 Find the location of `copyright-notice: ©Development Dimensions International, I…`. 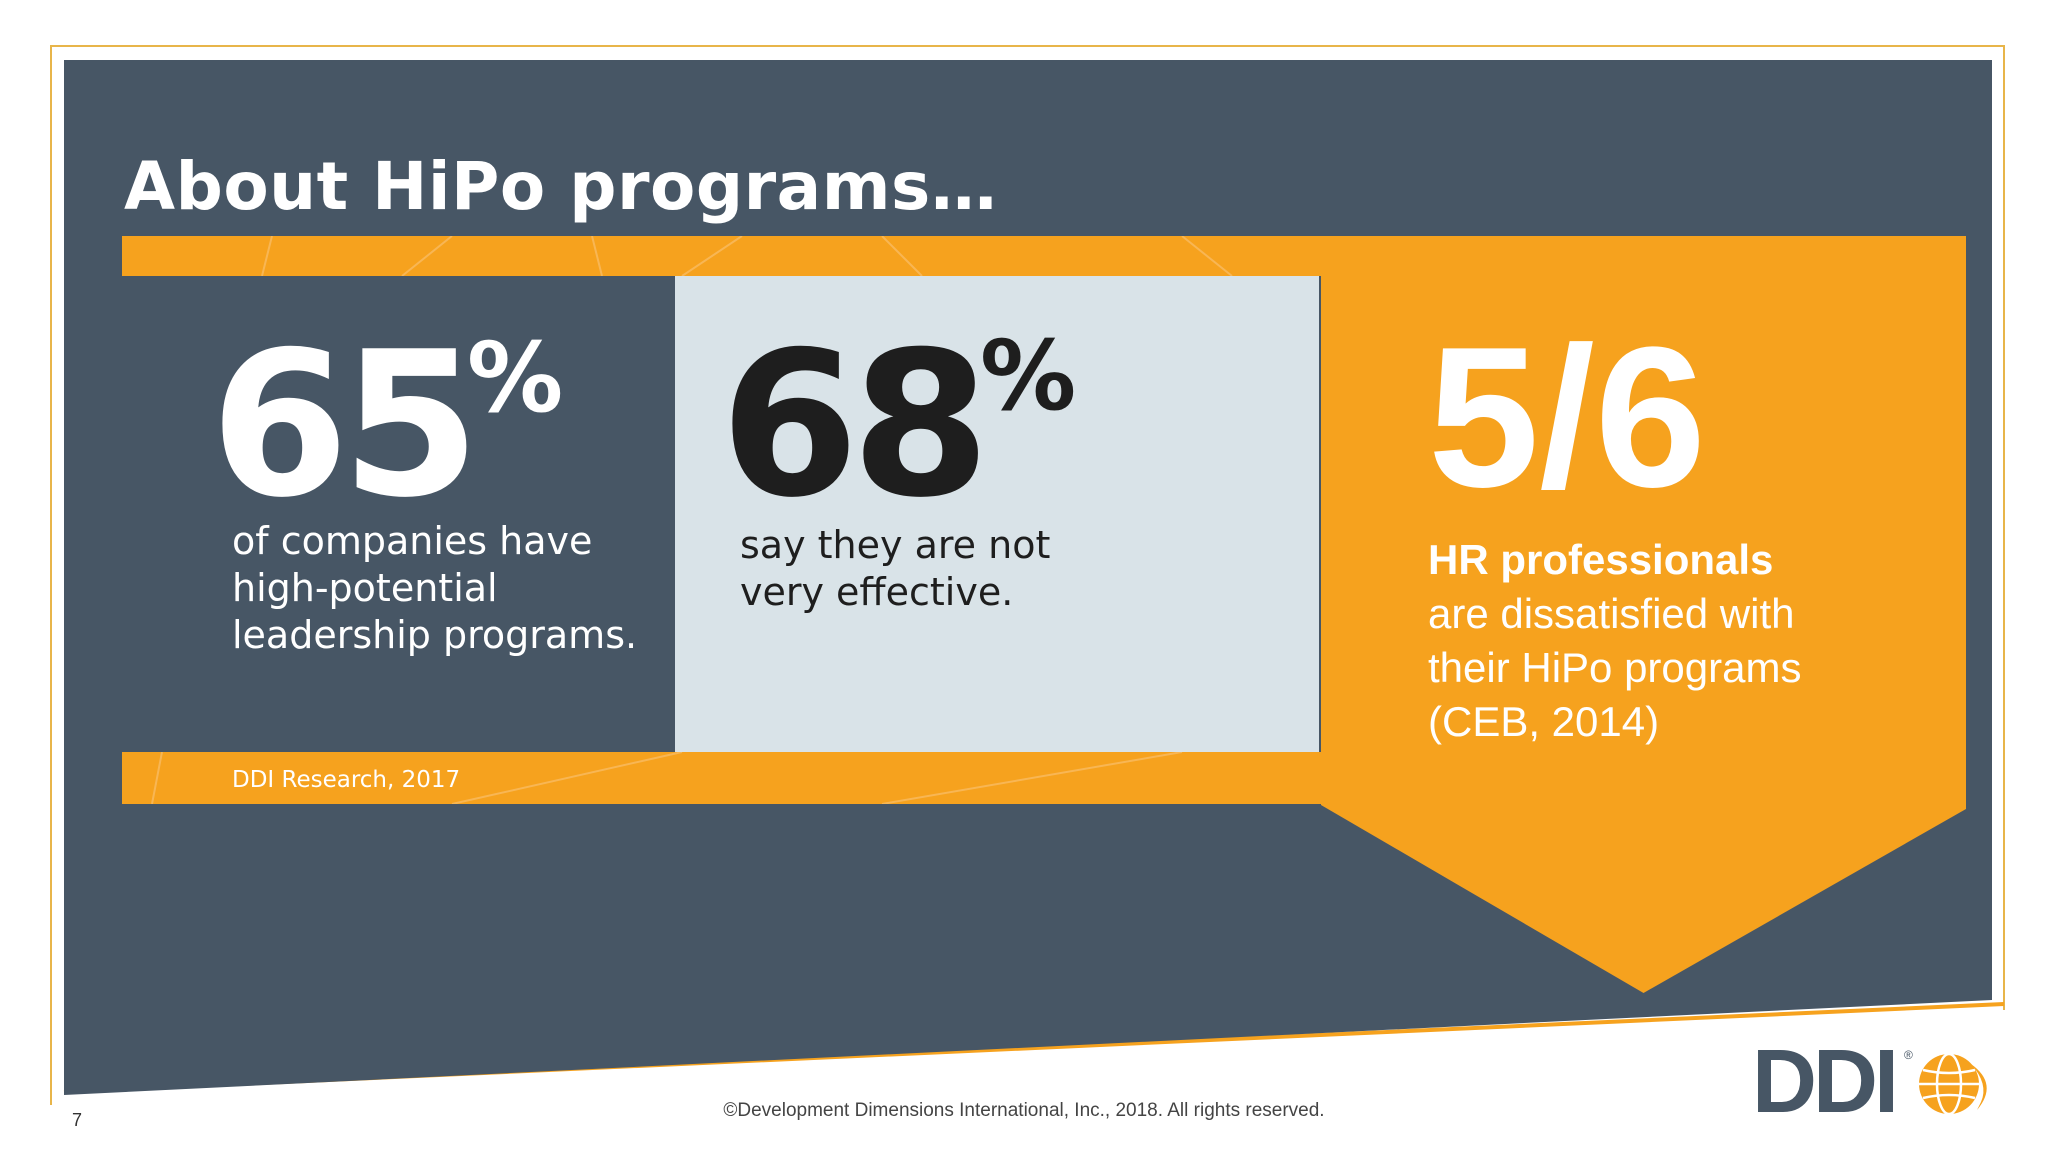

copyright-notice: ©Development Dimensions International, I… is located at coordinates (1024, 1110).